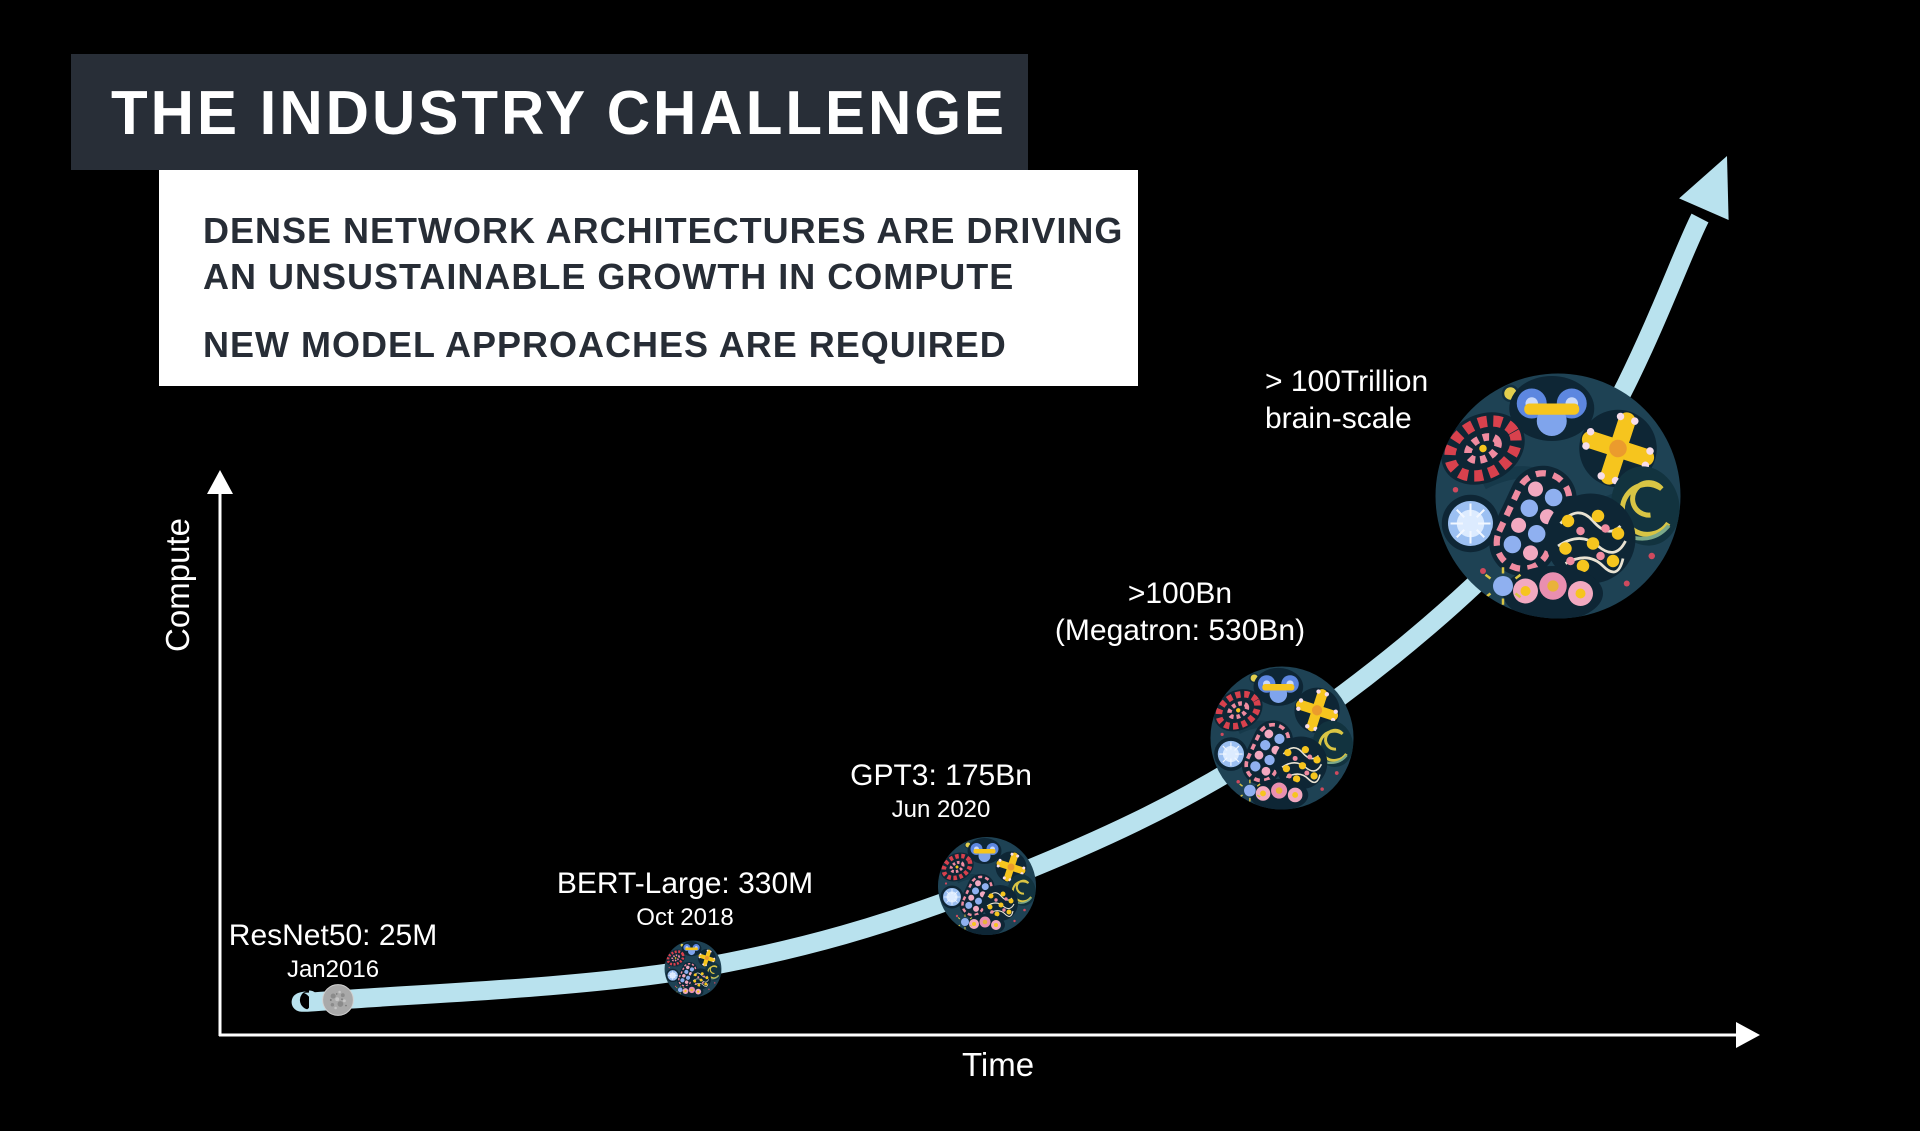  What do you see at coordinates (1180, 612) in the screenshot?
I see `label-megatron: >100Bn (Megatron: 530Bn)` at bounding box center [1180, 612].